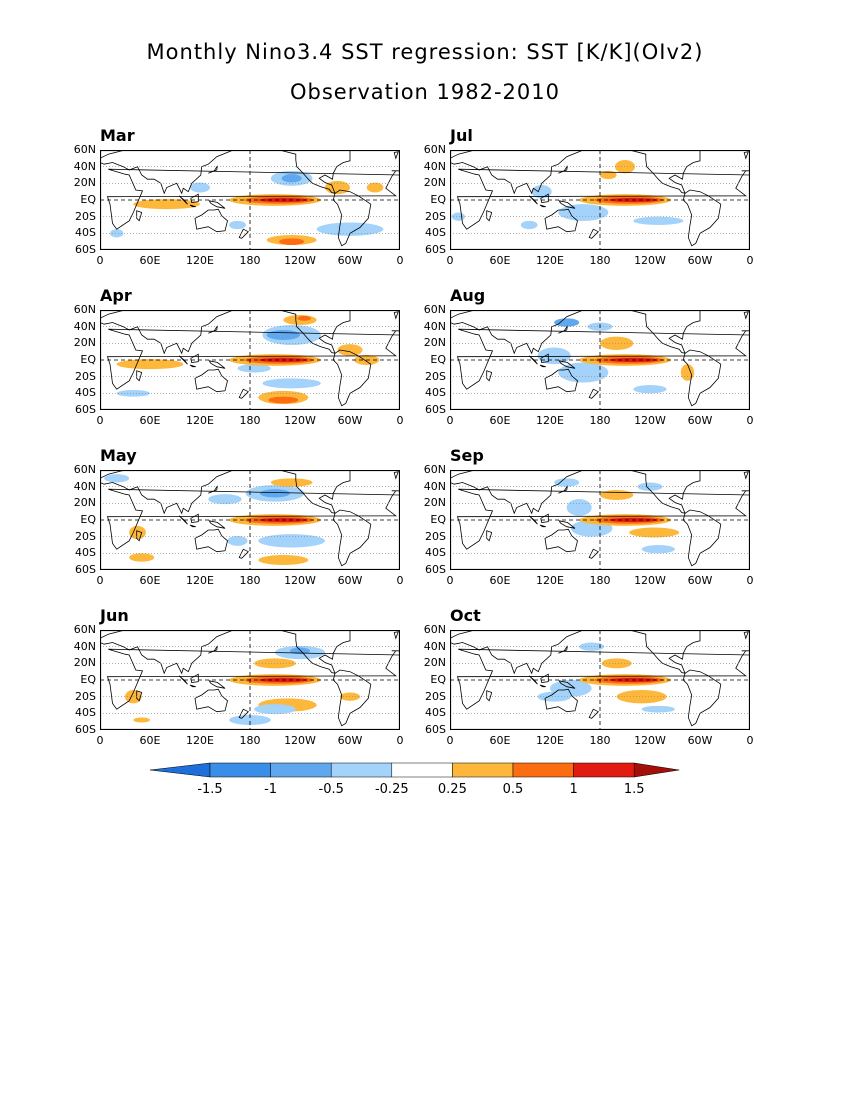 Image resolution: width=850 pixels, height=1100 pixels. Describe the element at coordinates (435, 249) in the screenshot. I see `lat-tick-label: 60S` at that location.